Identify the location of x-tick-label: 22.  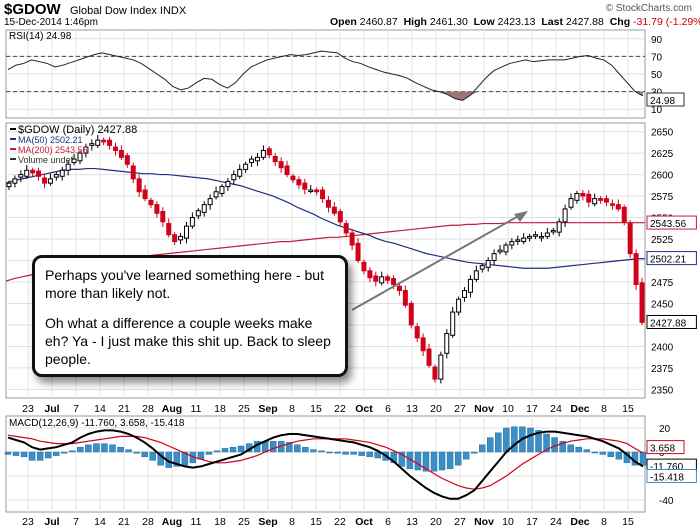
(340, 409).